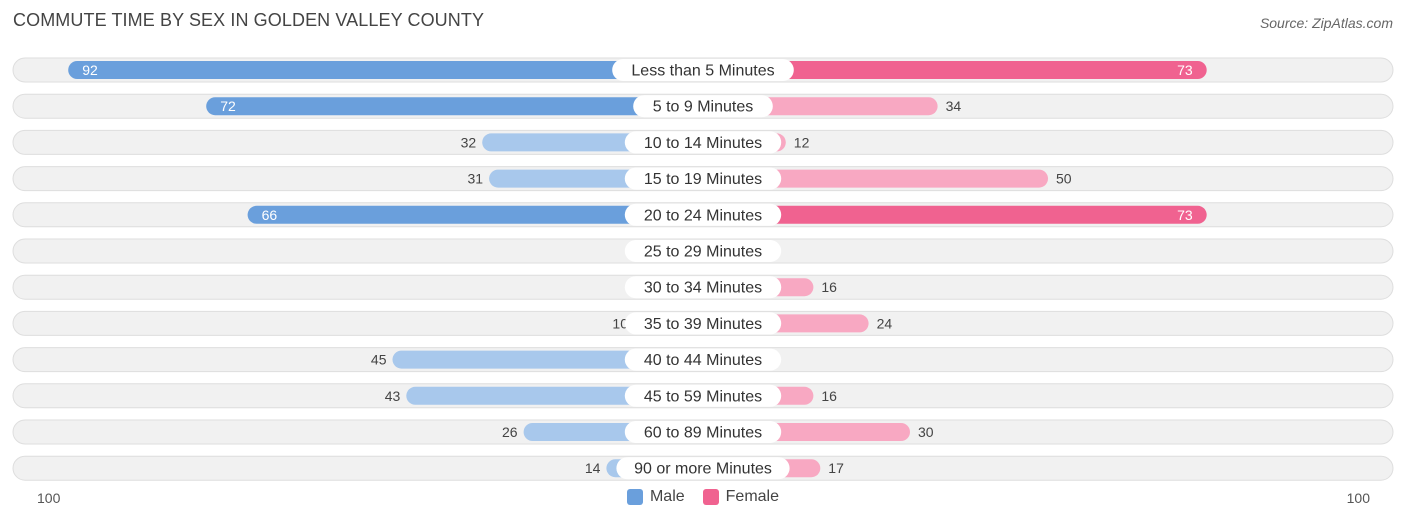 The width and height of the screenshot is (1406, 523). I want to click on legend-item-male: Male, so click(655, 497).